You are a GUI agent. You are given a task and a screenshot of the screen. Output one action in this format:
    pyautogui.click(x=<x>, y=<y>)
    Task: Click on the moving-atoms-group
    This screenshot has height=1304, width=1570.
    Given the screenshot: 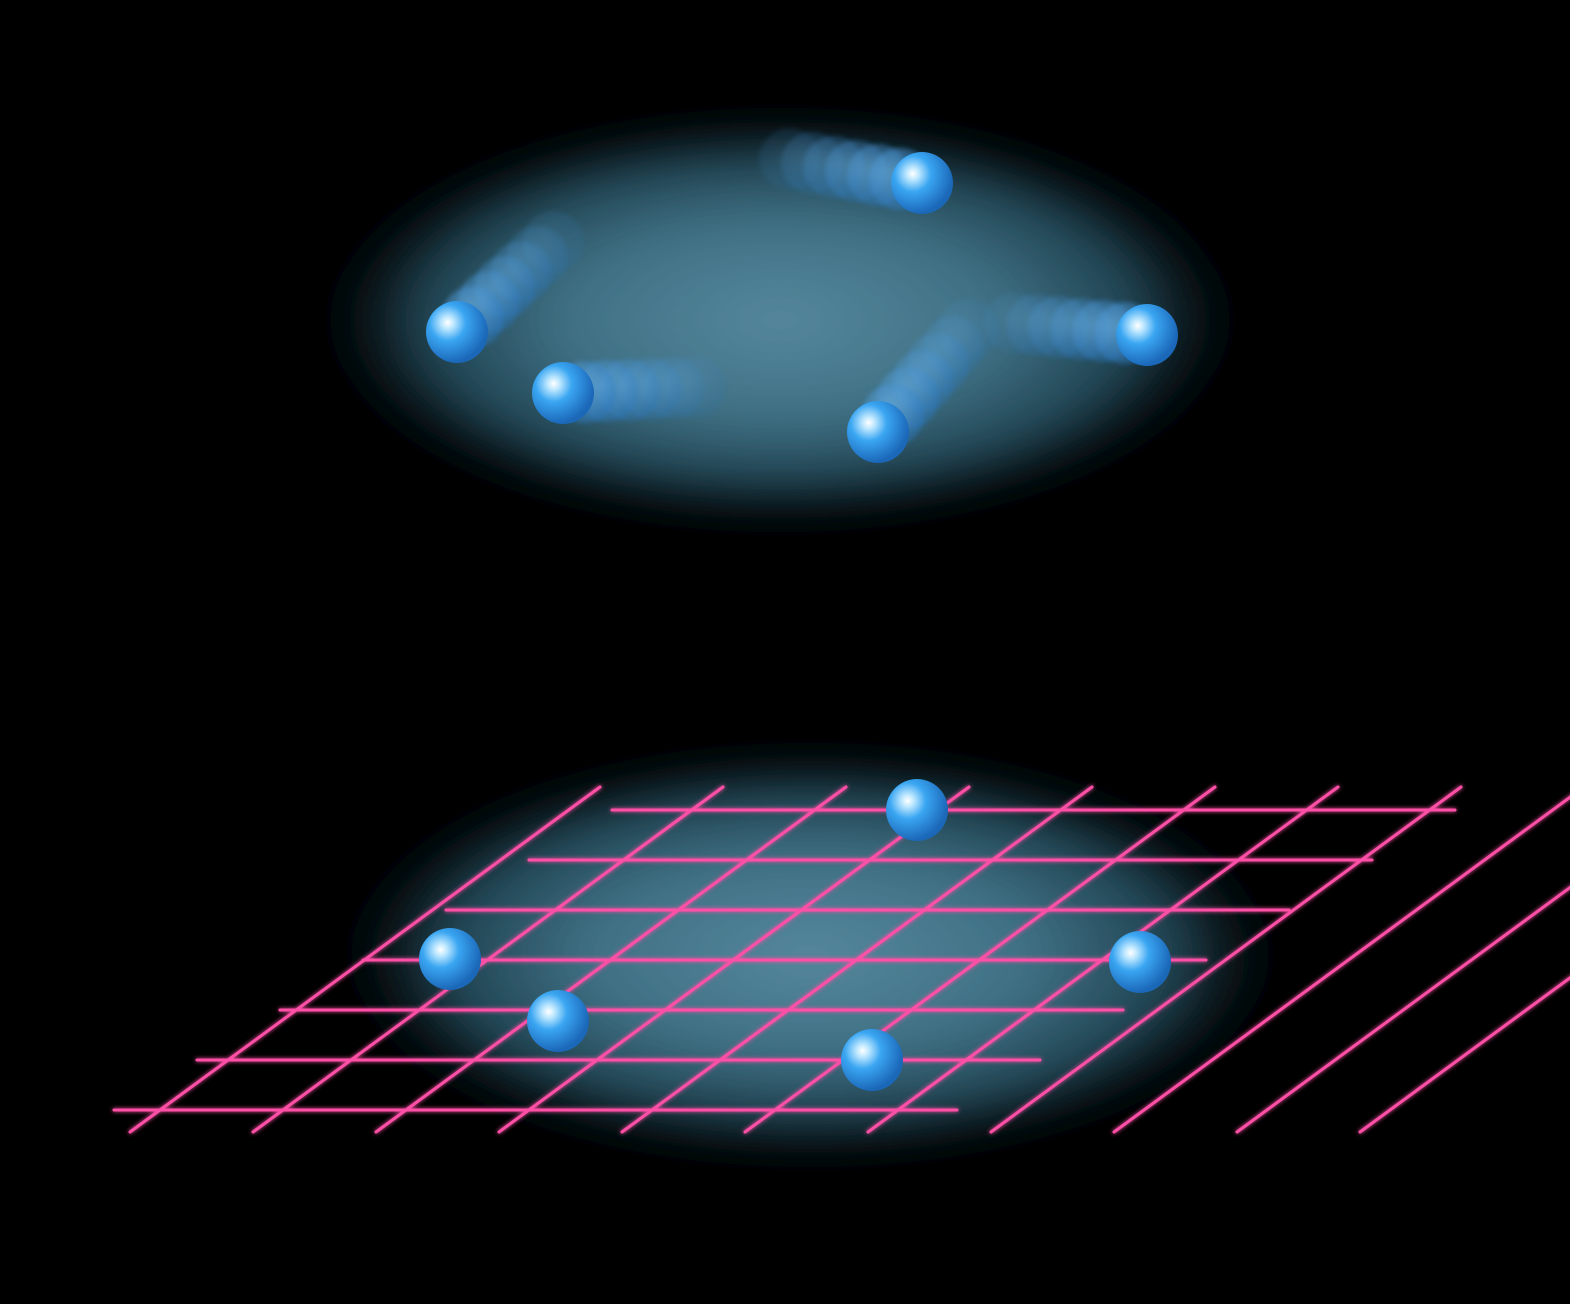 What is the action you would take?
    pyautogui.click(x=802, y=295)
    